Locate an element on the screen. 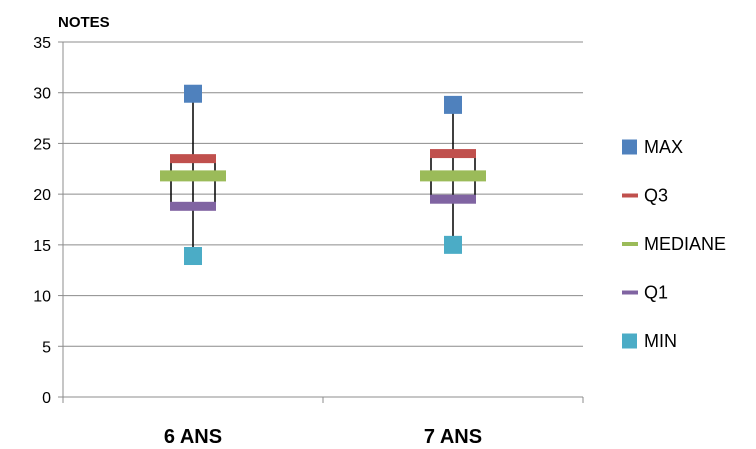 The image size is (756, 449). x-category-label: 6 ANS is located at coordinates (193, 437).